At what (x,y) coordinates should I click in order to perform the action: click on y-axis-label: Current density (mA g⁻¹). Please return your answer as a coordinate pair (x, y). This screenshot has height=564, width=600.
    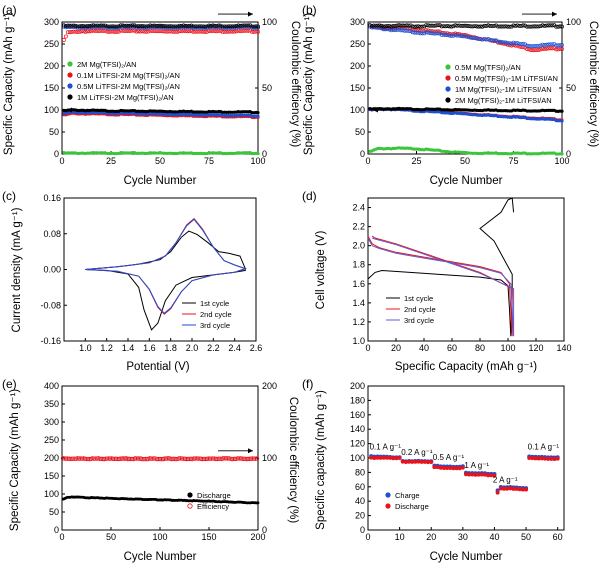
    Looking at the image, I should click on (17, 269).